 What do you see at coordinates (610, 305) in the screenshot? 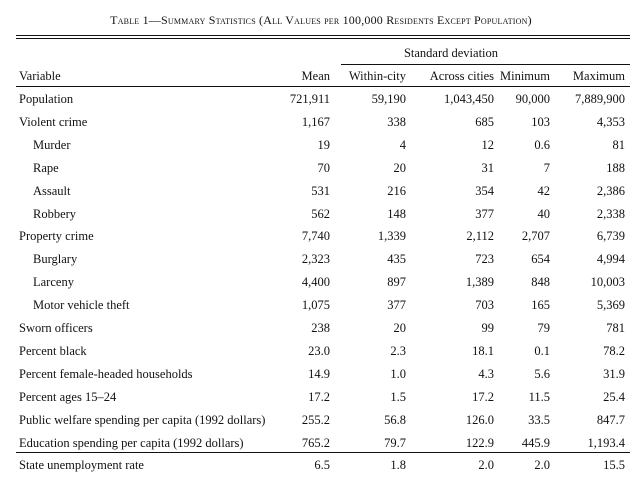
I see `cell-maximum: 5,369` at bounding box center [610, 305].